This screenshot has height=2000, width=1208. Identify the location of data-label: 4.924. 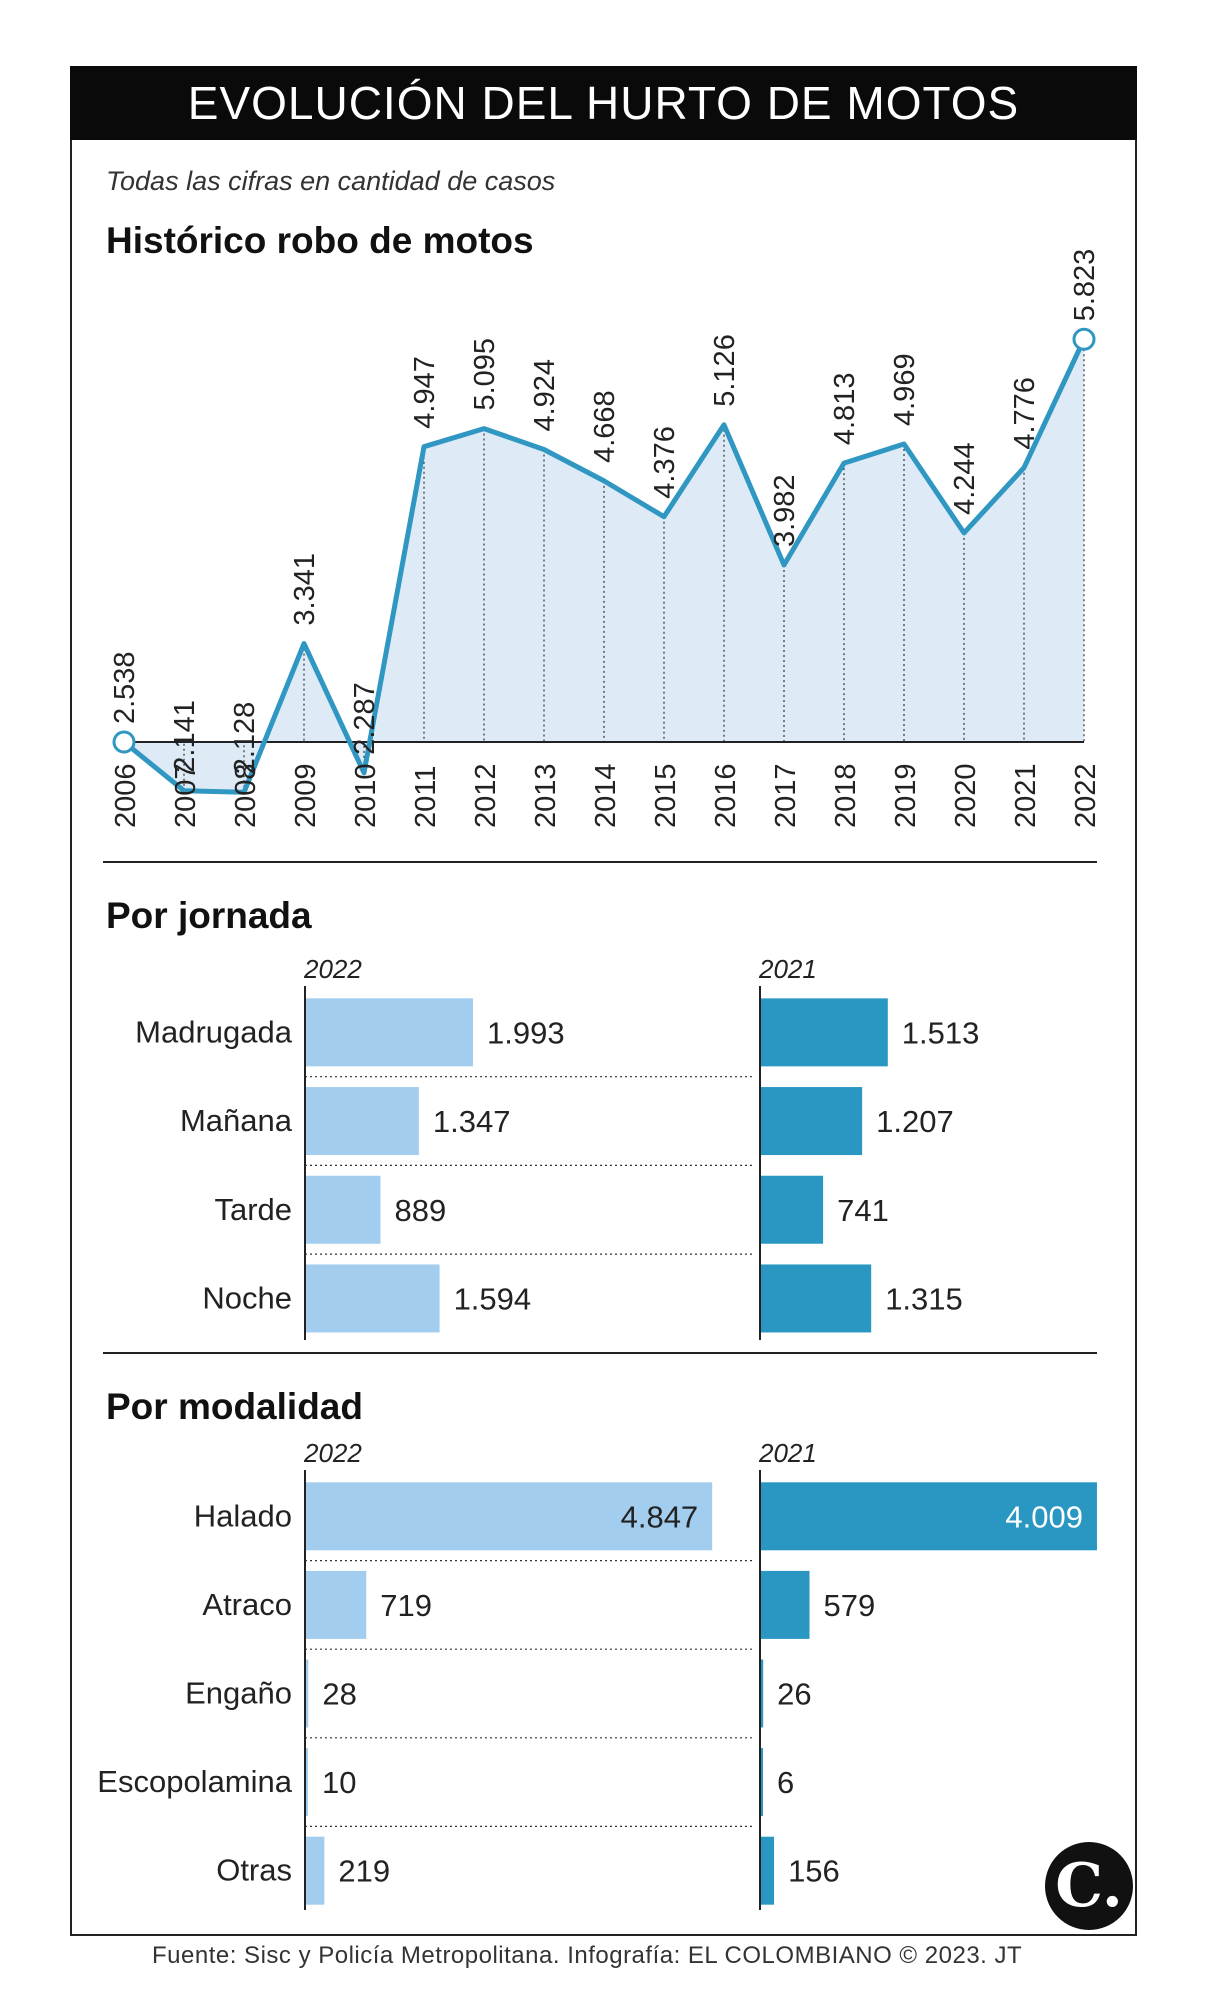
(545, 395).